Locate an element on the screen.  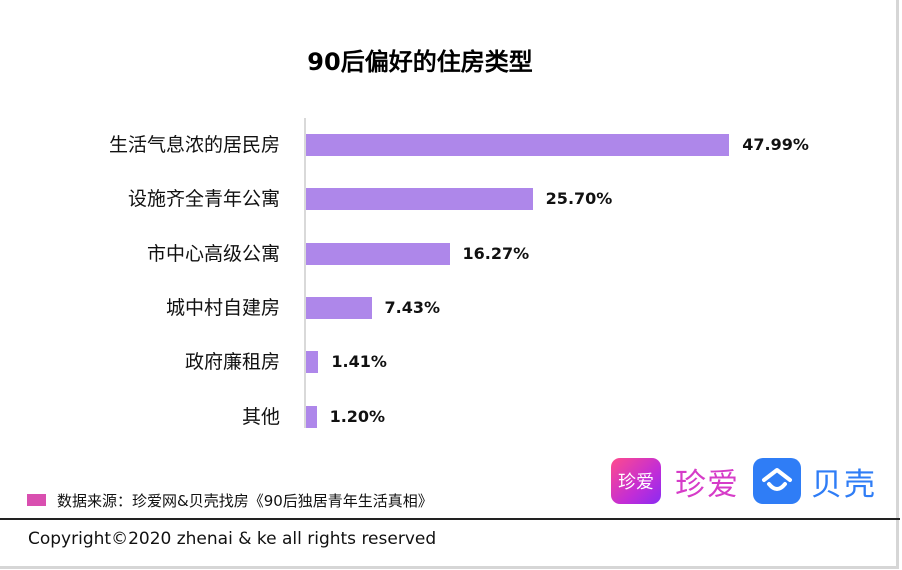
bar-row: 生活气息浓的居民房 47.99% is located at coordinates (450, 145).